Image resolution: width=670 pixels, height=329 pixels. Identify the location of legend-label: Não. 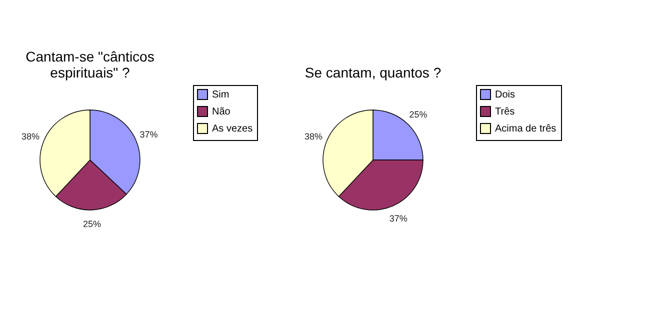
(221, 112).